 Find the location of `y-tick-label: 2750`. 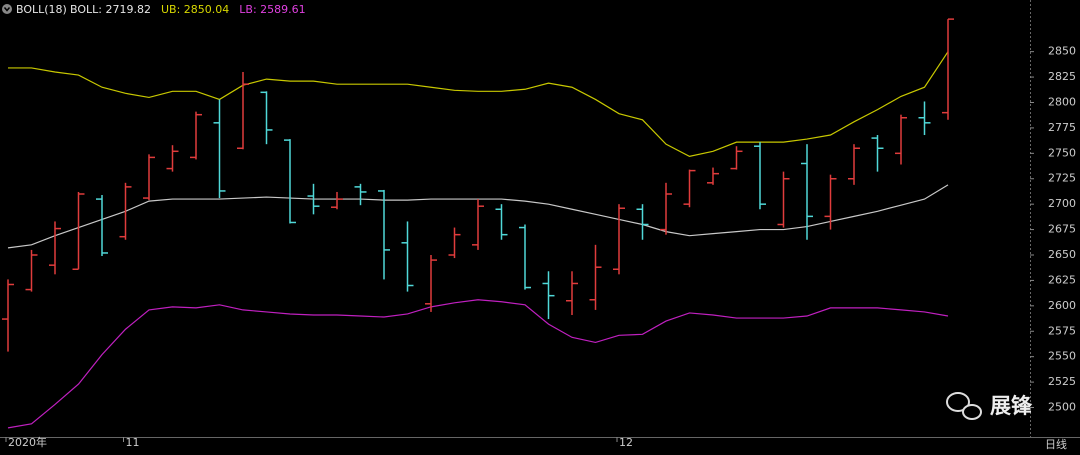

y-tick-label: 2750 is located at coordinates (1062, 152).